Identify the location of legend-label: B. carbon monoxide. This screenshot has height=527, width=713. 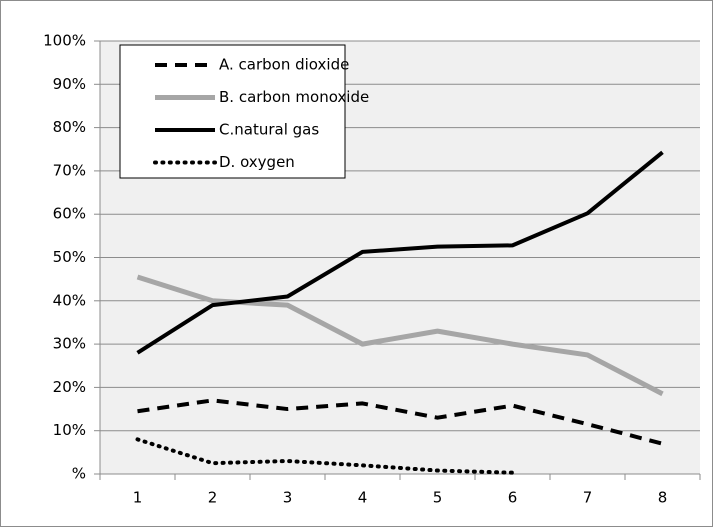
(294, 97).